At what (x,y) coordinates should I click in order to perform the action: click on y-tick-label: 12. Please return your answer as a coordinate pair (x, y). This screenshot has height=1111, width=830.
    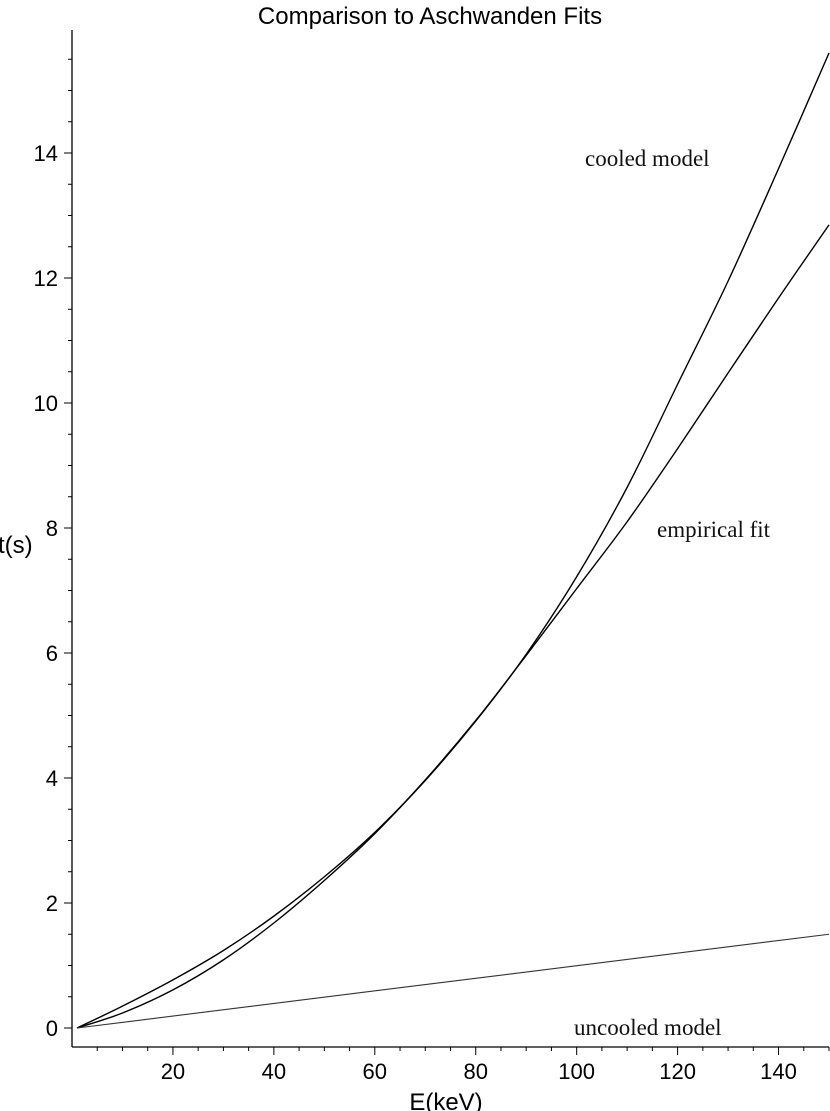
    Looking at the image, I should click on (46, 278).